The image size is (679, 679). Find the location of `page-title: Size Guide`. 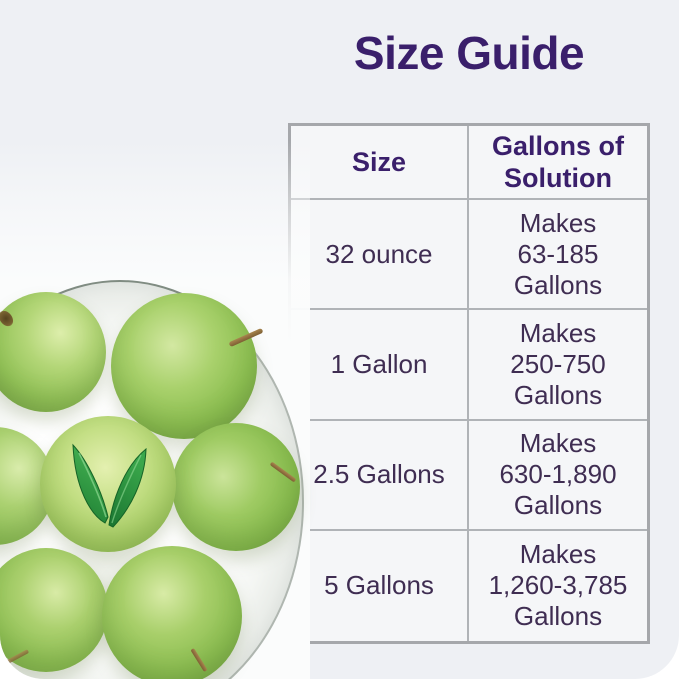

page-title: Size Guide is located at coordinates (469, 53).